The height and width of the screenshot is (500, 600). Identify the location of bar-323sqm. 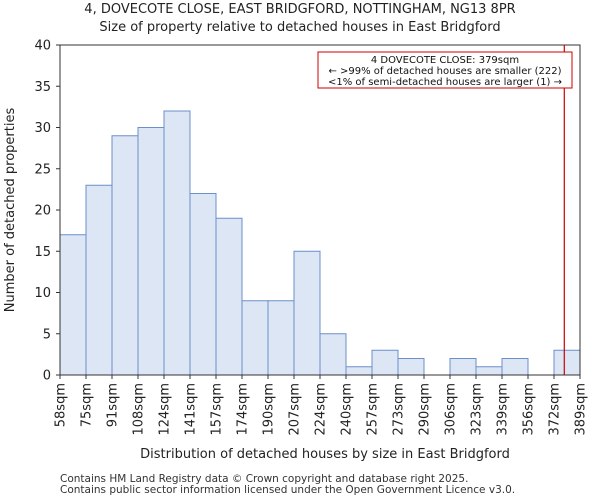
(489, 371).